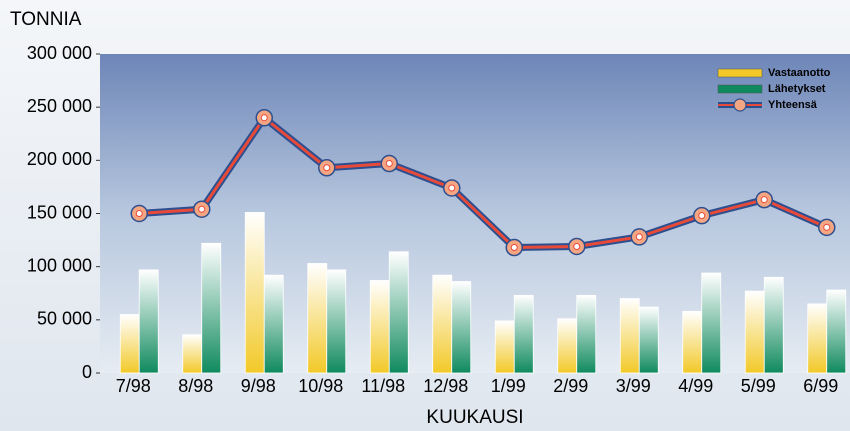 The width and height of the screenshot is (850, 431). Describe the element at coordinates (799, 73) in the screenshot. I see `legend-label: Vastaanotto` at that location.